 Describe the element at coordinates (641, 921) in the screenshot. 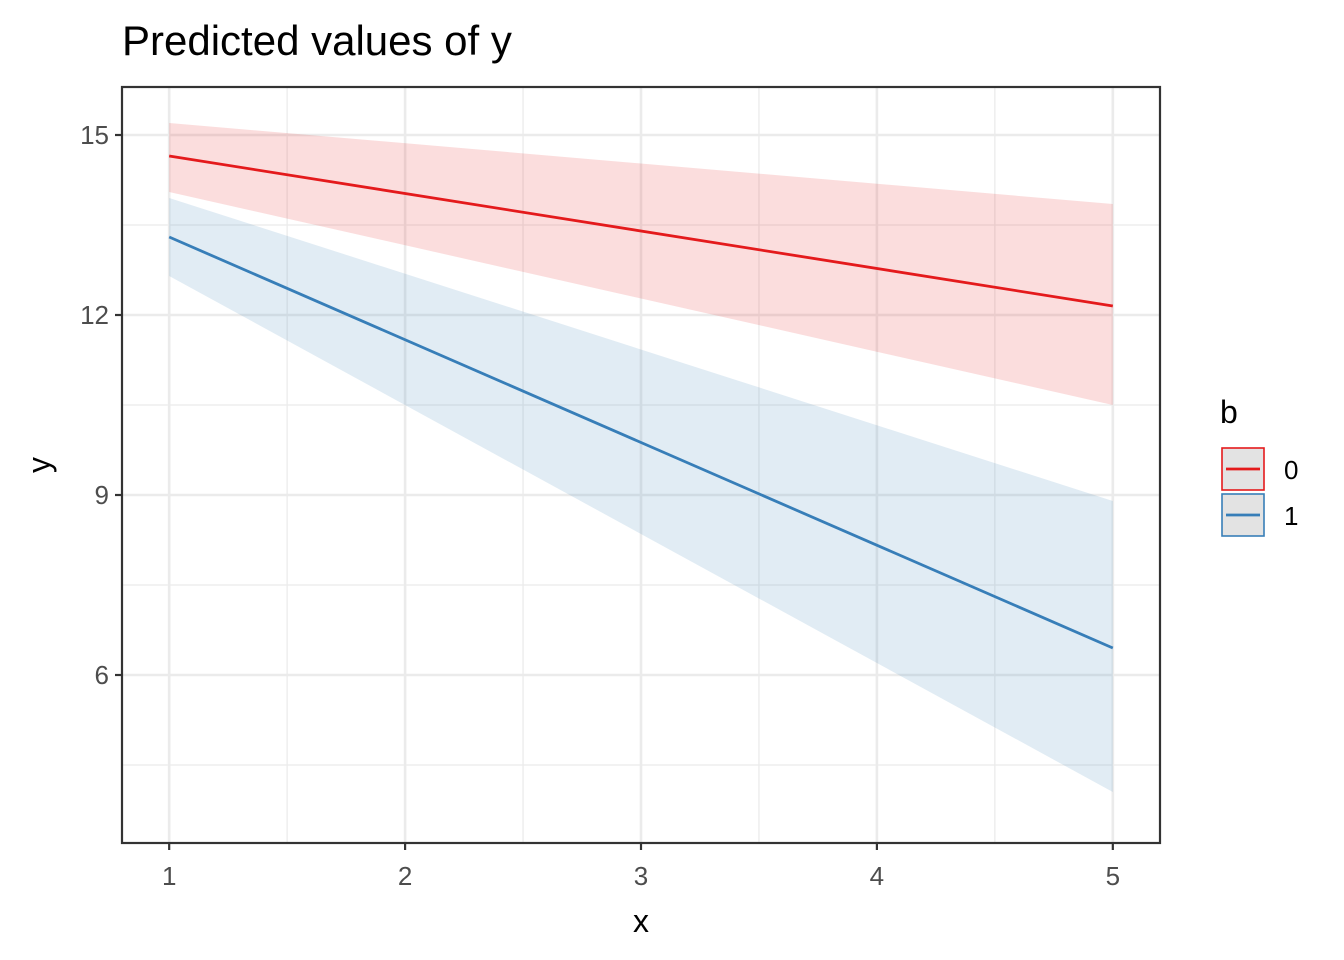

I see `x-axis-title: x` at that location.